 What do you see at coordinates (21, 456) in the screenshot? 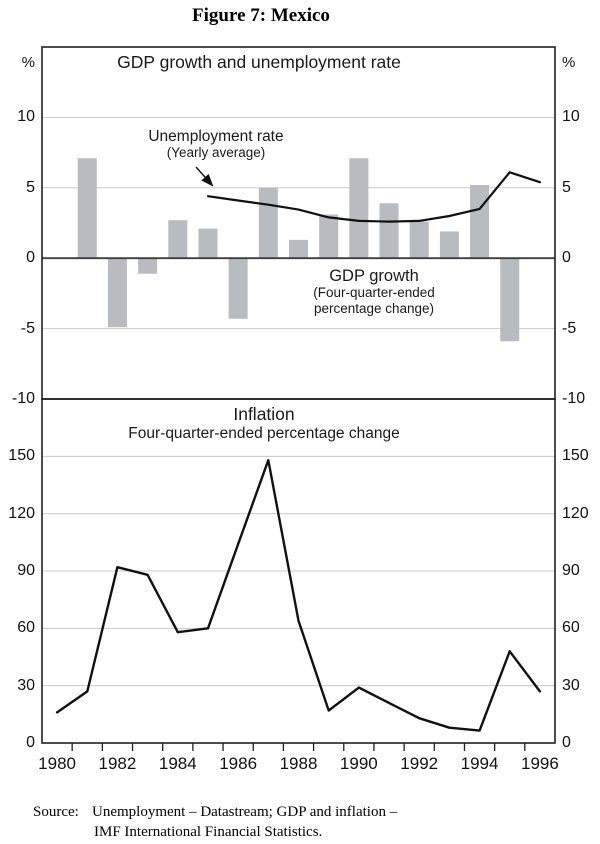
I see `y-axis-label-left: 150` at bounding box center [21, 456].